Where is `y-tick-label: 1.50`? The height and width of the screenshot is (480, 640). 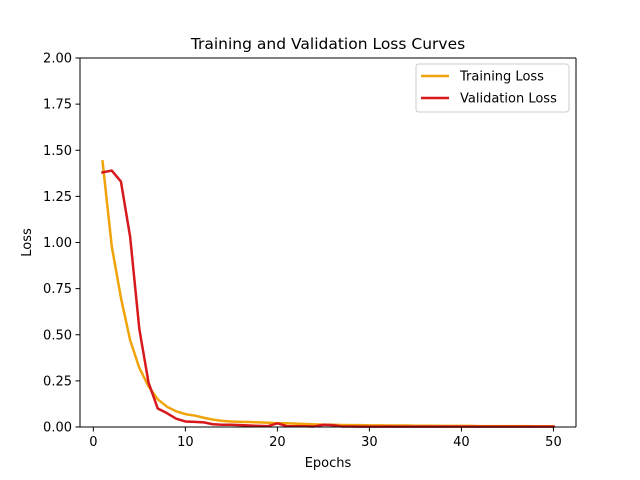 y-tick-label: 1.50 is located at coordinates (57, 151).